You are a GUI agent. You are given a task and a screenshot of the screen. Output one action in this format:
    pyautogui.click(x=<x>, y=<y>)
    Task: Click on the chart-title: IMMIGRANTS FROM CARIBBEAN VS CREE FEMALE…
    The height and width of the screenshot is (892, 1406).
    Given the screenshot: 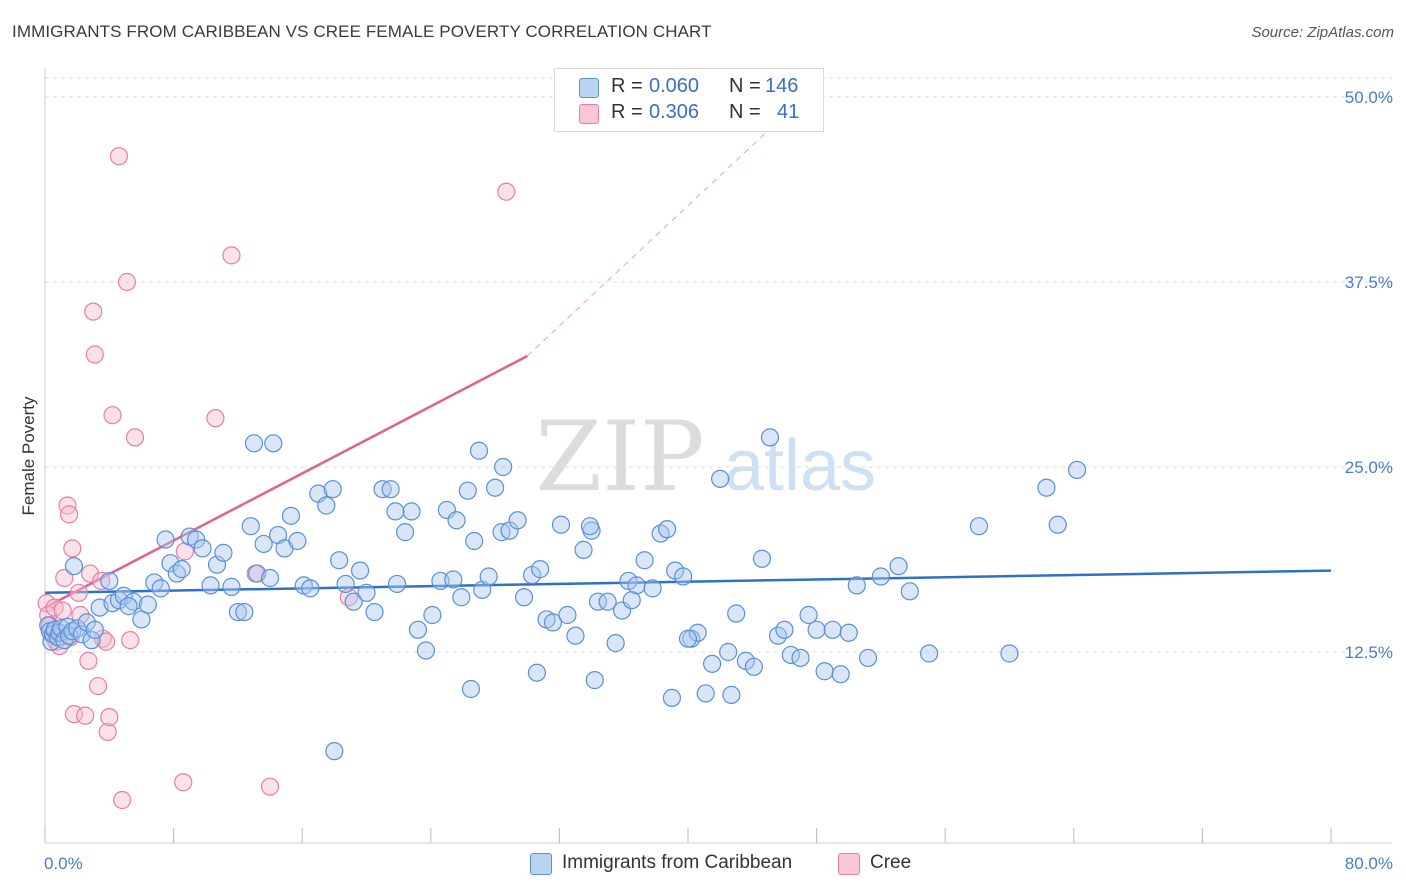 What is the action you would take?
    pyautogui.click(x=362, y=31)
    